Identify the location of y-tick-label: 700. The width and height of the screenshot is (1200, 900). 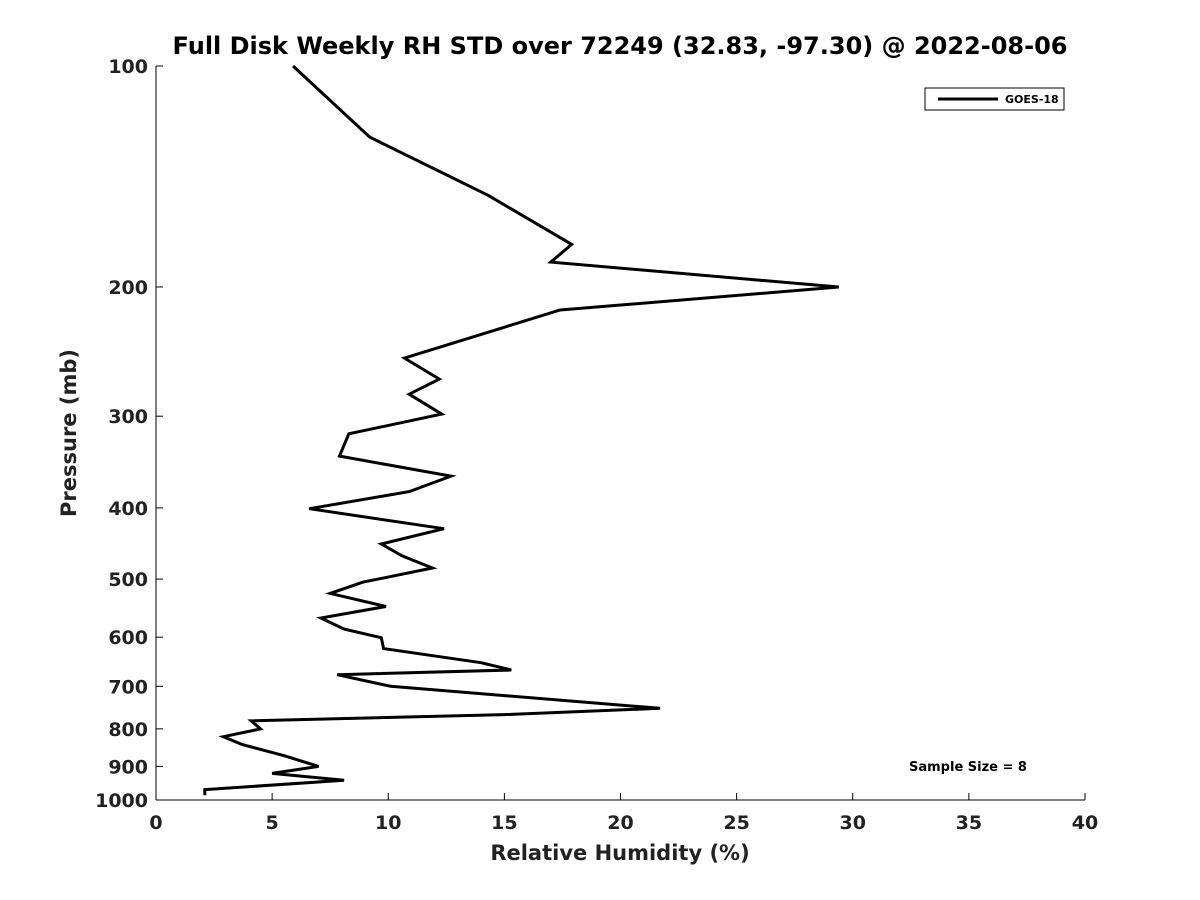
(128, 687).